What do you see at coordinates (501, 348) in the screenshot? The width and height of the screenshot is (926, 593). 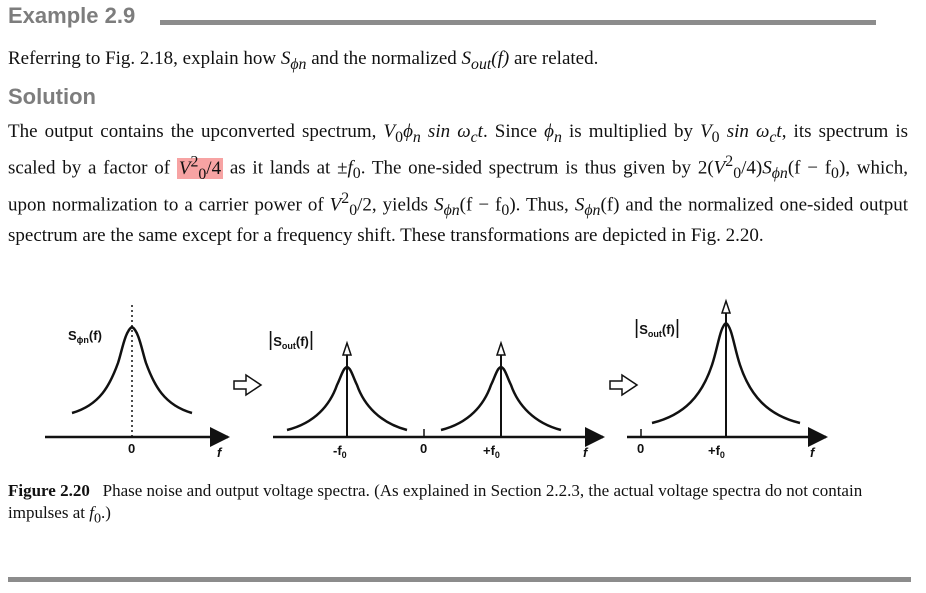 I see `panel2-right-impulse-arrow` at bounding box center [501, 348].